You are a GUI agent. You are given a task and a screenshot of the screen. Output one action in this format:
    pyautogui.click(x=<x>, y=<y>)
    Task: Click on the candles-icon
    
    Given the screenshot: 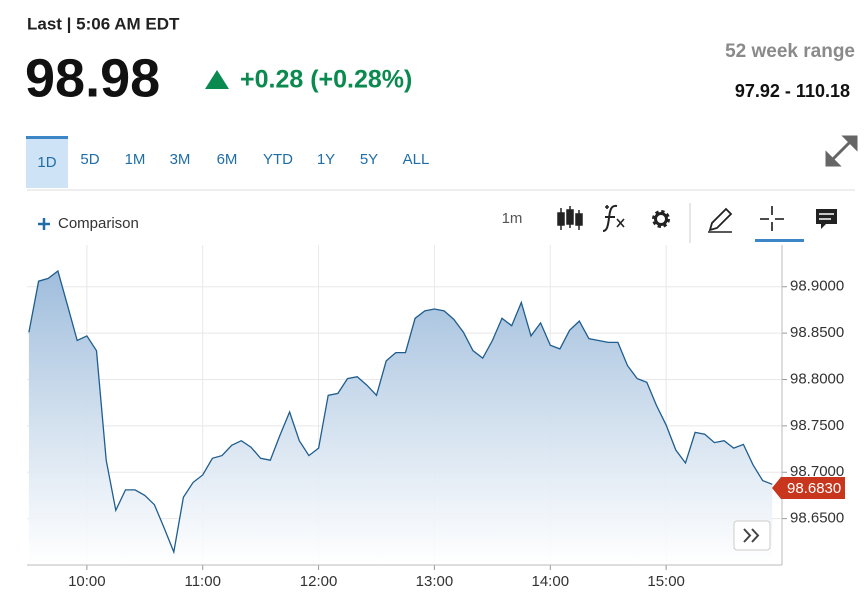 What is the action you would take?
    pyautogui.click(x=570, y=218)
    